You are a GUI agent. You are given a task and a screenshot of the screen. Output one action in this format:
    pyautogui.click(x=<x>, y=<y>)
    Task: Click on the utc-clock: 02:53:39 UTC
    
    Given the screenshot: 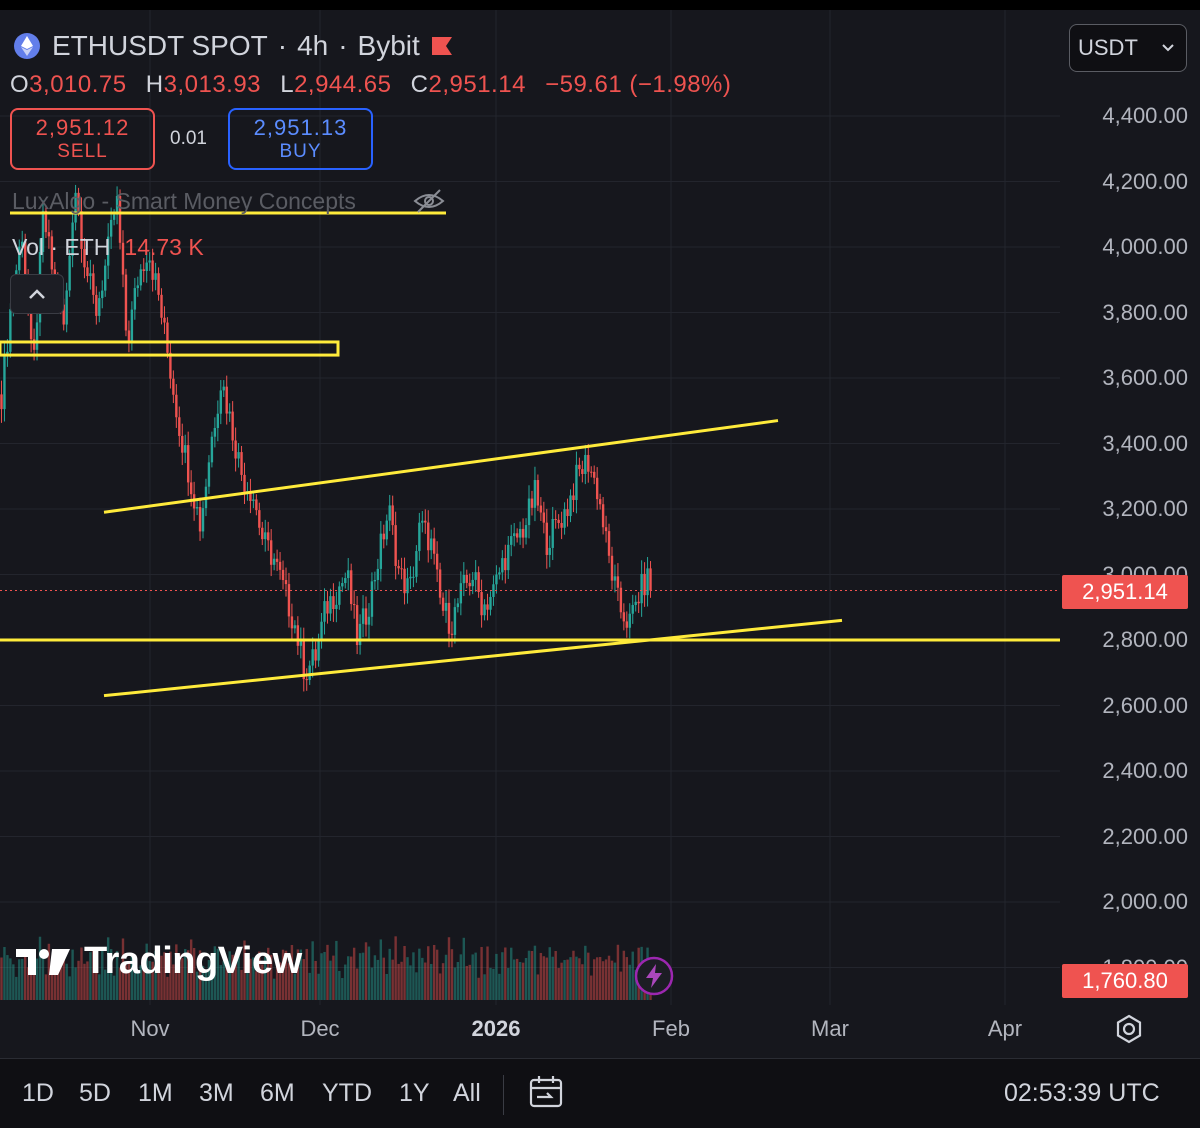 What is the action you would take?
    pyautogui.click(x=1082, y=1093)
    